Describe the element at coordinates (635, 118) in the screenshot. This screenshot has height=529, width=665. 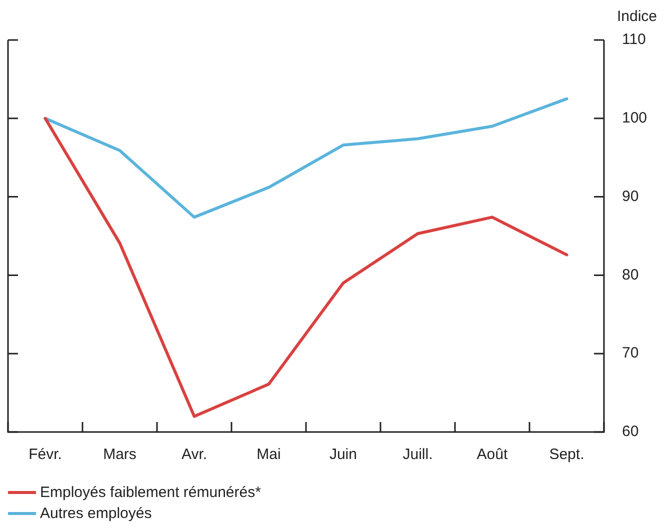
I see `y-tick-label: 100` at that location.